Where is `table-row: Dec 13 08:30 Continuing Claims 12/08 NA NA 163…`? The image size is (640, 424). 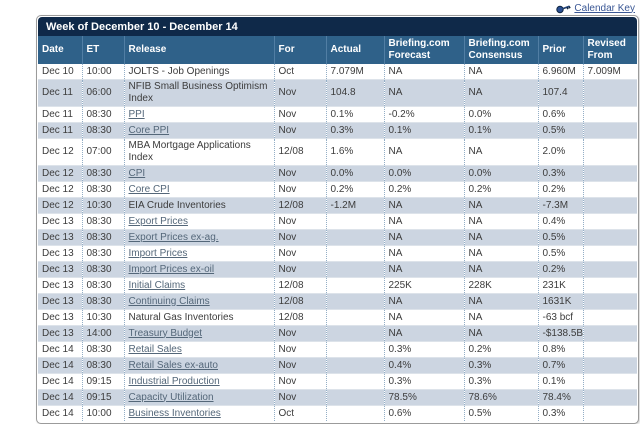 table-row: Dec 13 08:30 Continuing Claims 12/08 NA NA 163… is located at coordinates (337, 301).